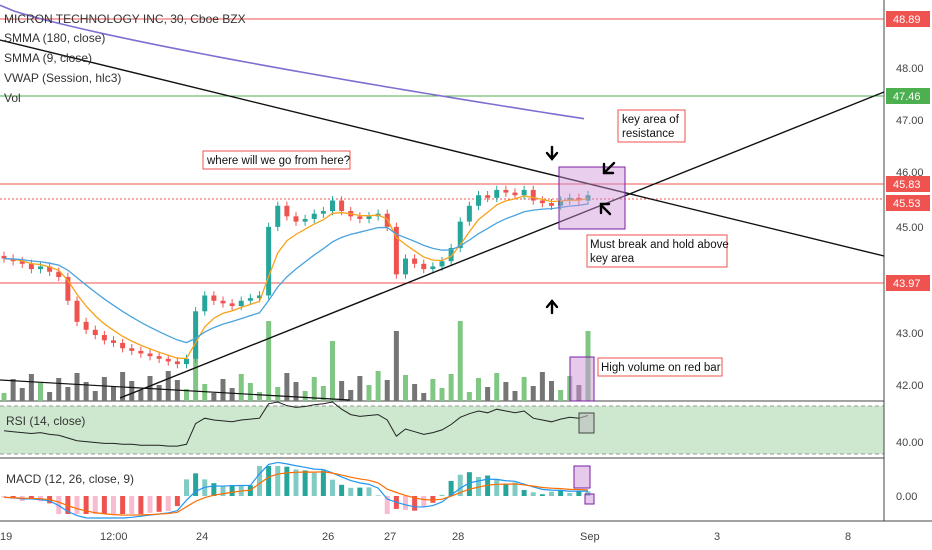 The image size is (932, 550). I want to click on callout-resistance: key area of resistance, so click(651, 126).